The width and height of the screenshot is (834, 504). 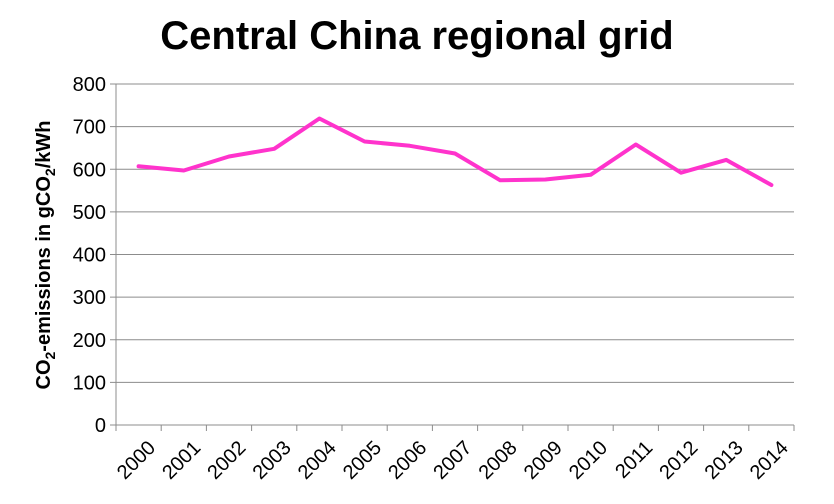 What do you see at coordinates (417, 36) in the screenshot?
I see `chart-title: Central China regional grid` at bounding box center [417, 36].